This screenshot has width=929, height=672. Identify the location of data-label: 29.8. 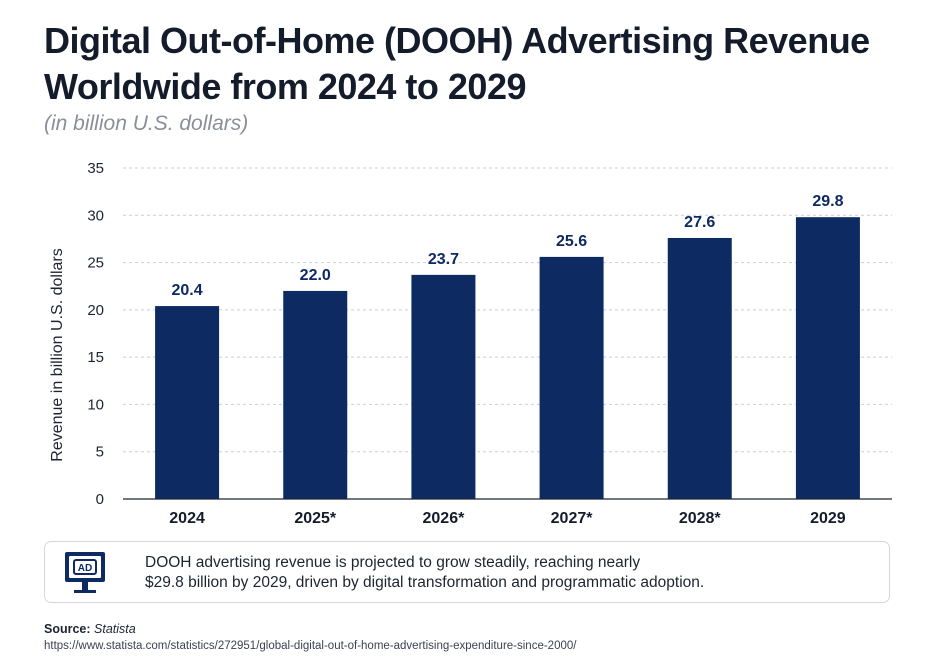
(827, 201).